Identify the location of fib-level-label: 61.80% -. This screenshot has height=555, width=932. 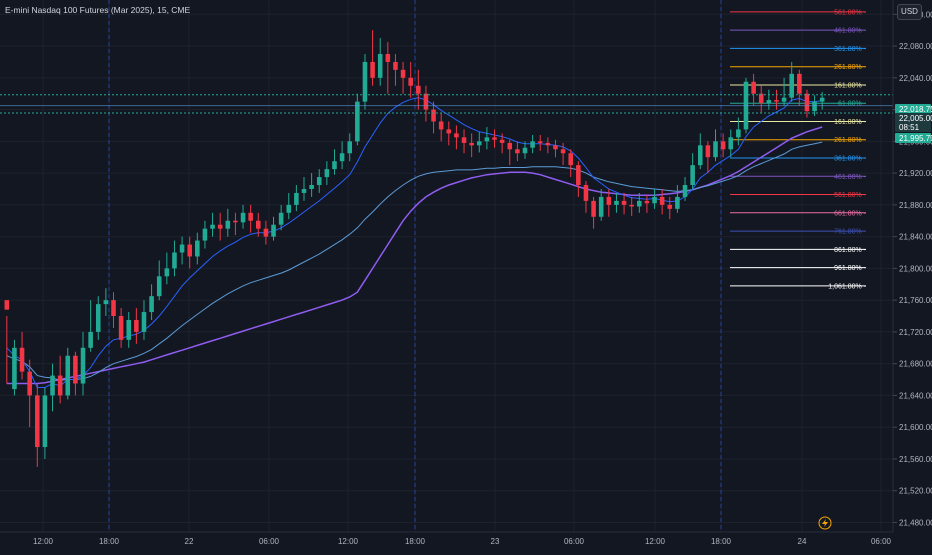
(852, 104).